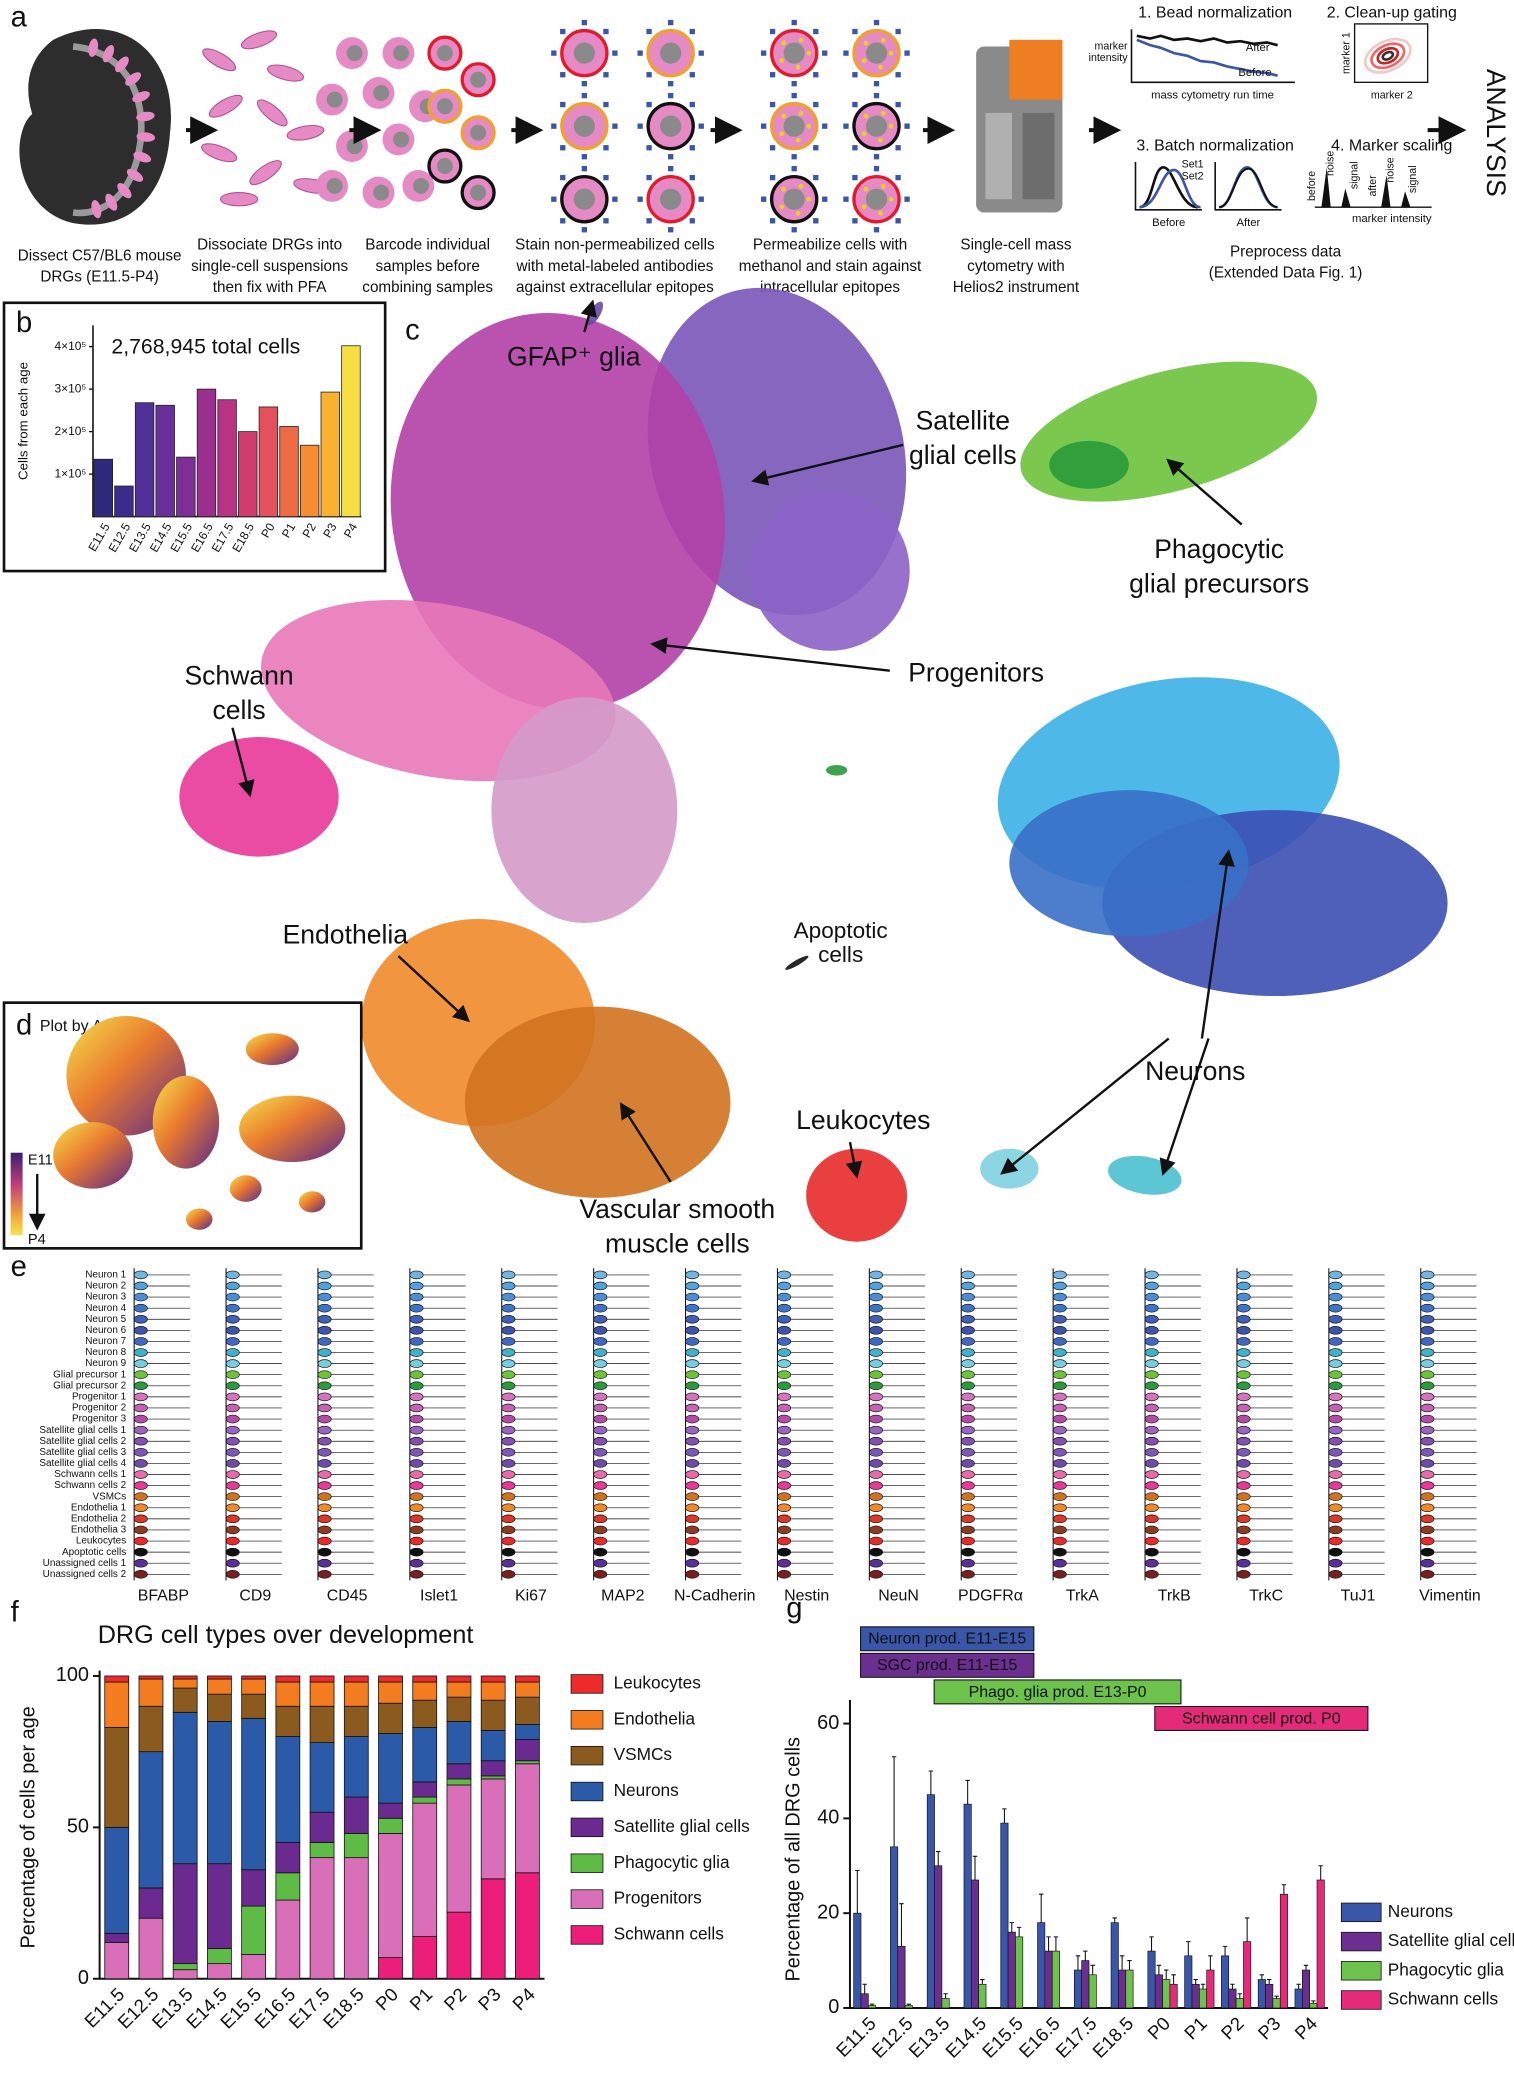  What do you see at coordinates (677, 1244) in the screenshot?
I see `cluster-label: muscle cells` at bounding box center [677, 1244].